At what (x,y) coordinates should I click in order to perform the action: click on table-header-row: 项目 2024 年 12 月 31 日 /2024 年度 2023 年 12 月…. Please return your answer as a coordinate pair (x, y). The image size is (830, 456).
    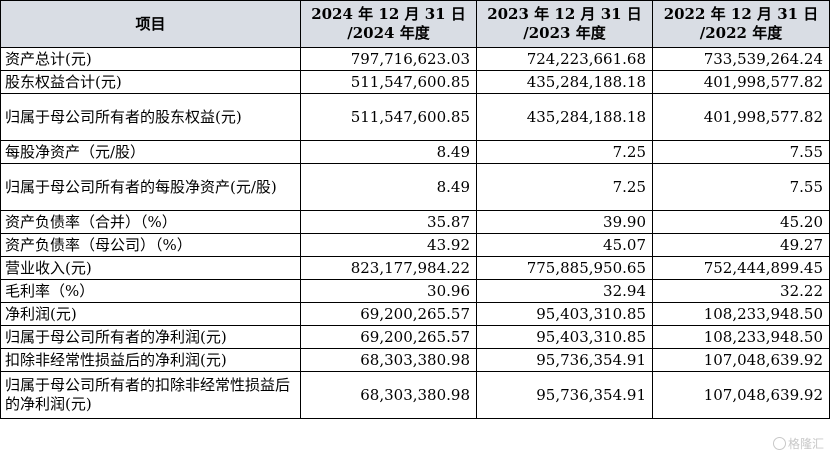
    Looking at the image, I should click on (415, 24).